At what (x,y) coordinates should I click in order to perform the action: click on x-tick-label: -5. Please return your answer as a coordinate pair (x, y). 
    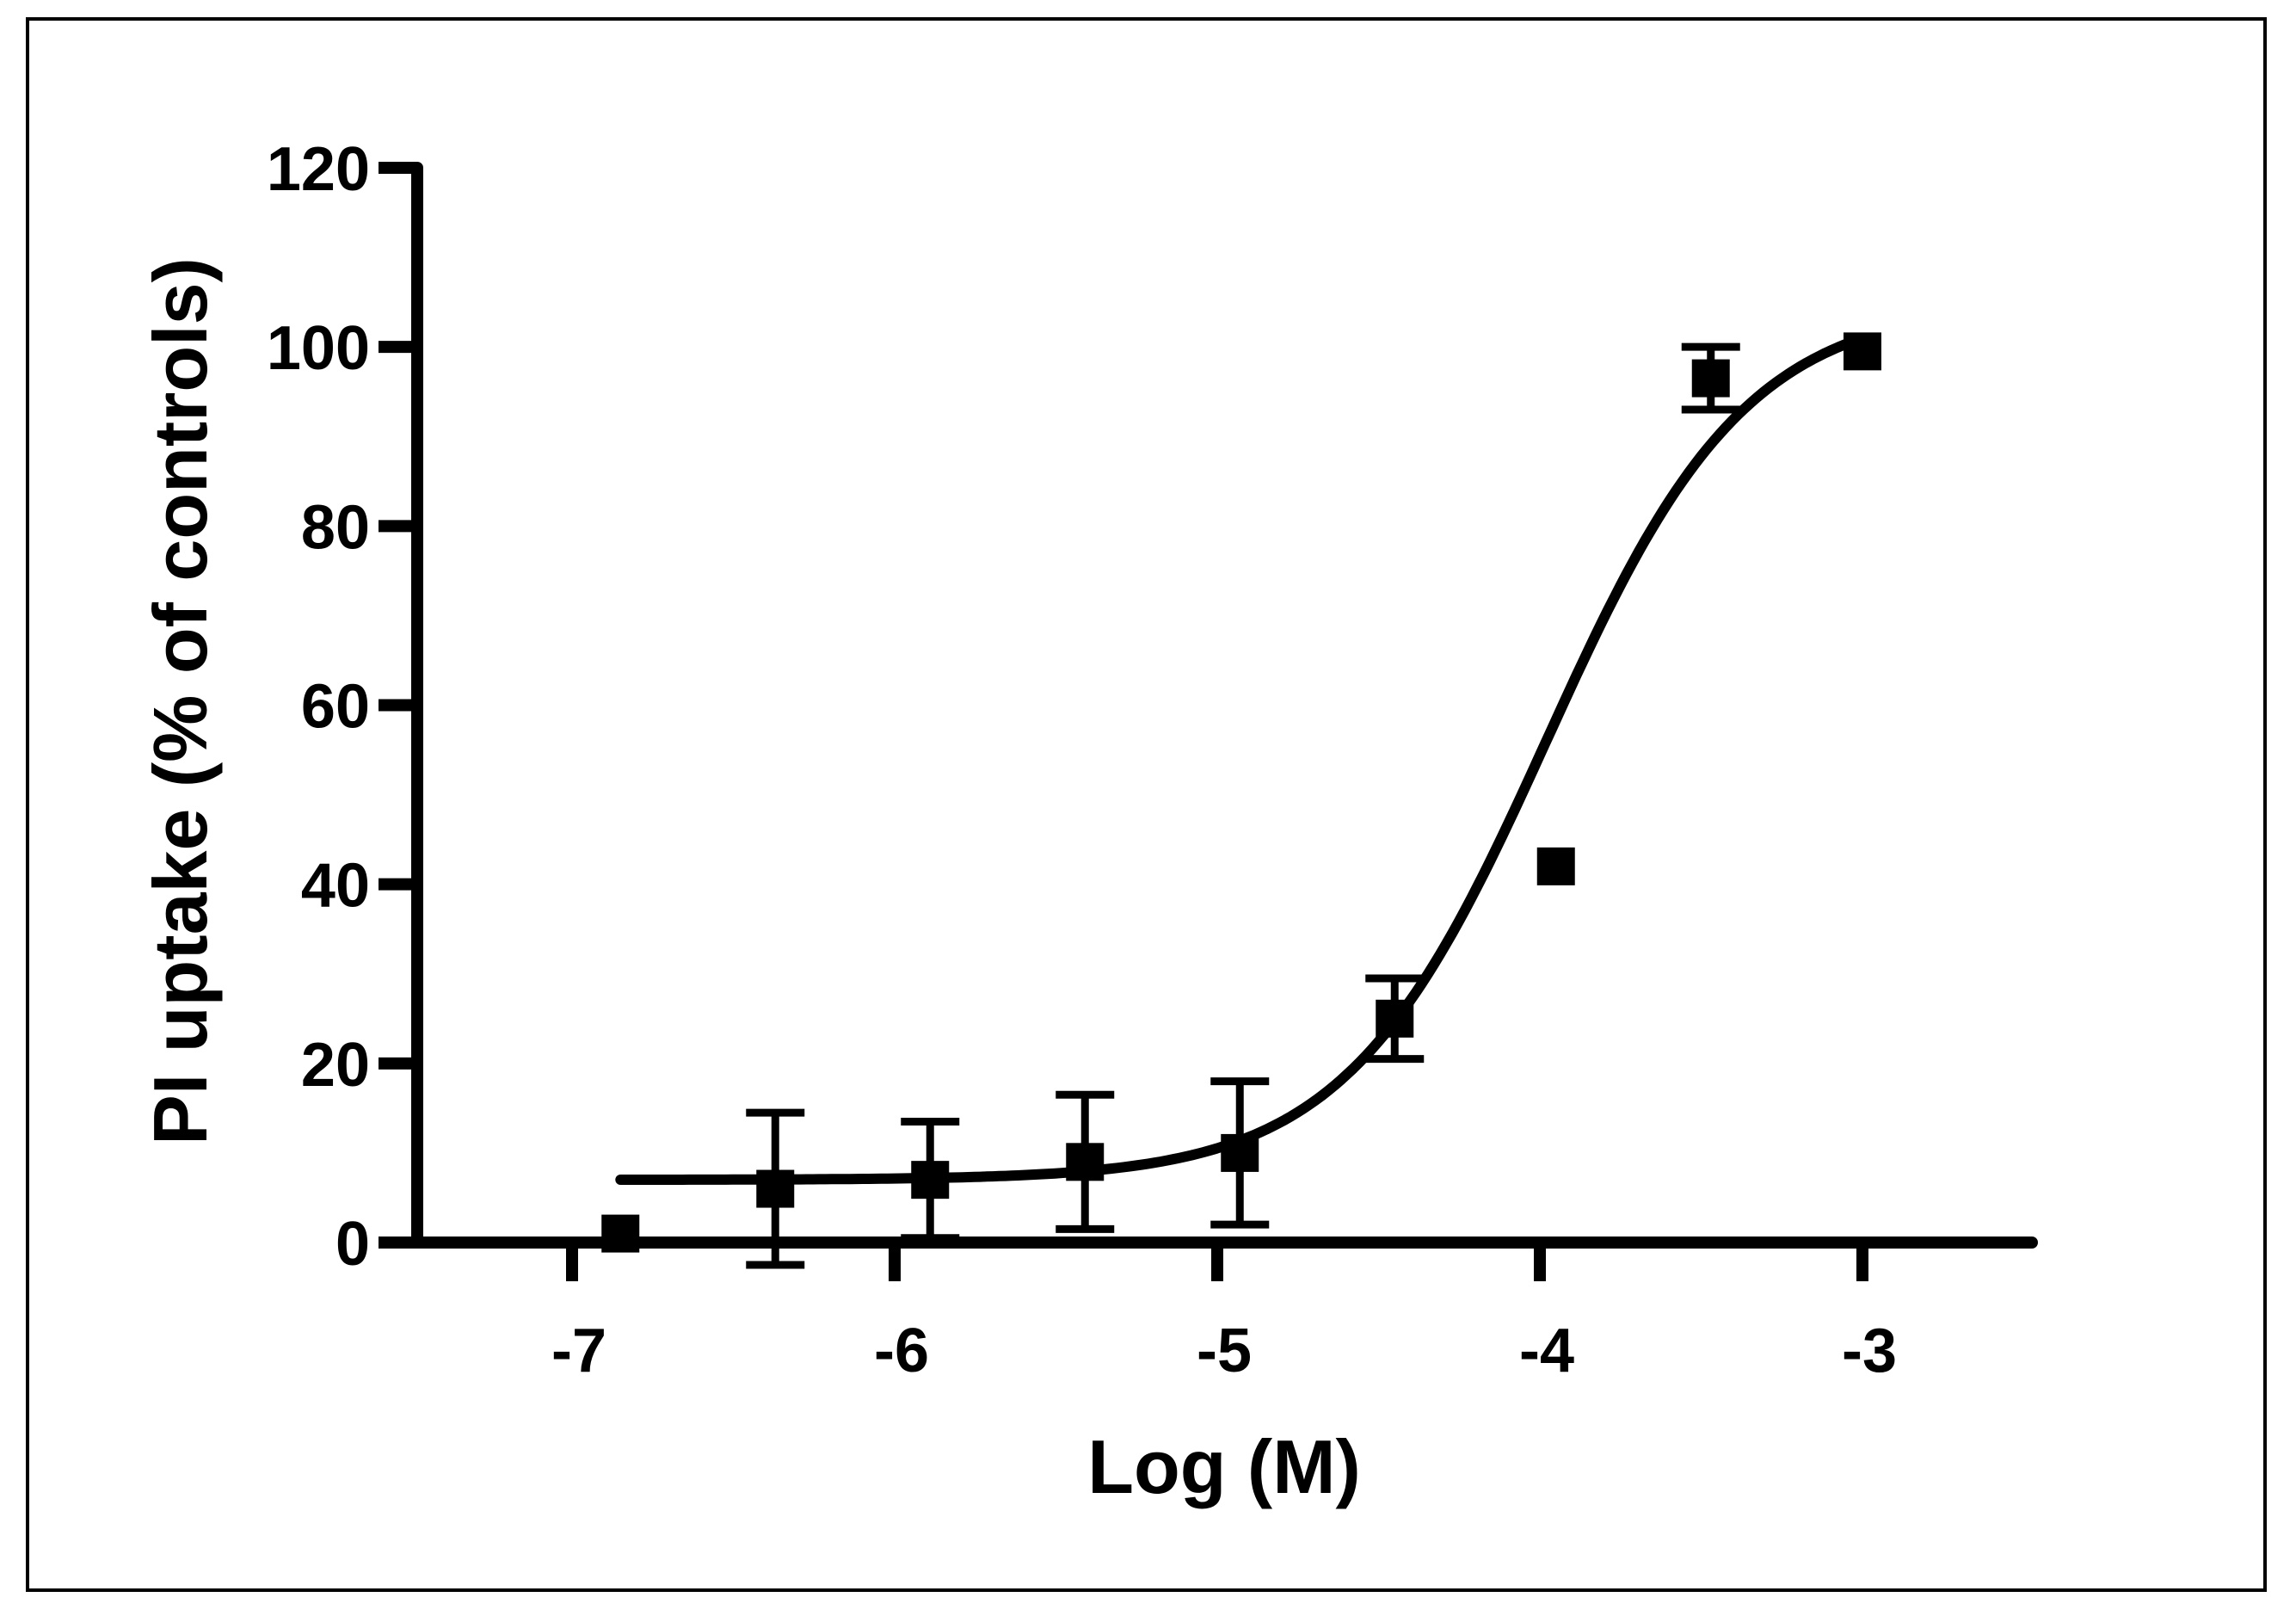
    Looking at the image, I should click on (1224, 1351).